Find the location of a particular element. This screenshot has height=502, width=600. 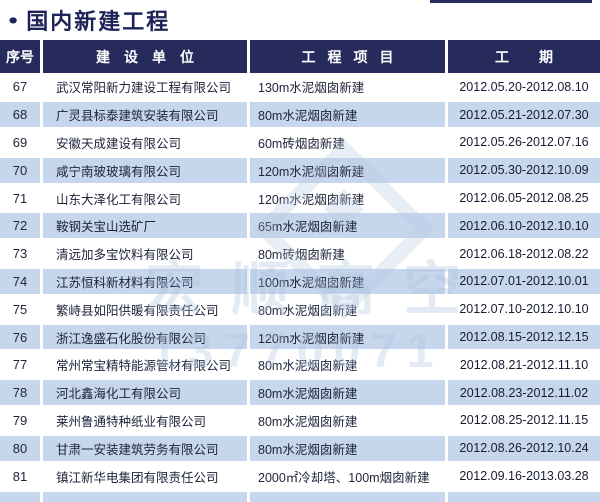

cell-project: 65m水泥烟囱新建 is located at coordinates (347, 226).